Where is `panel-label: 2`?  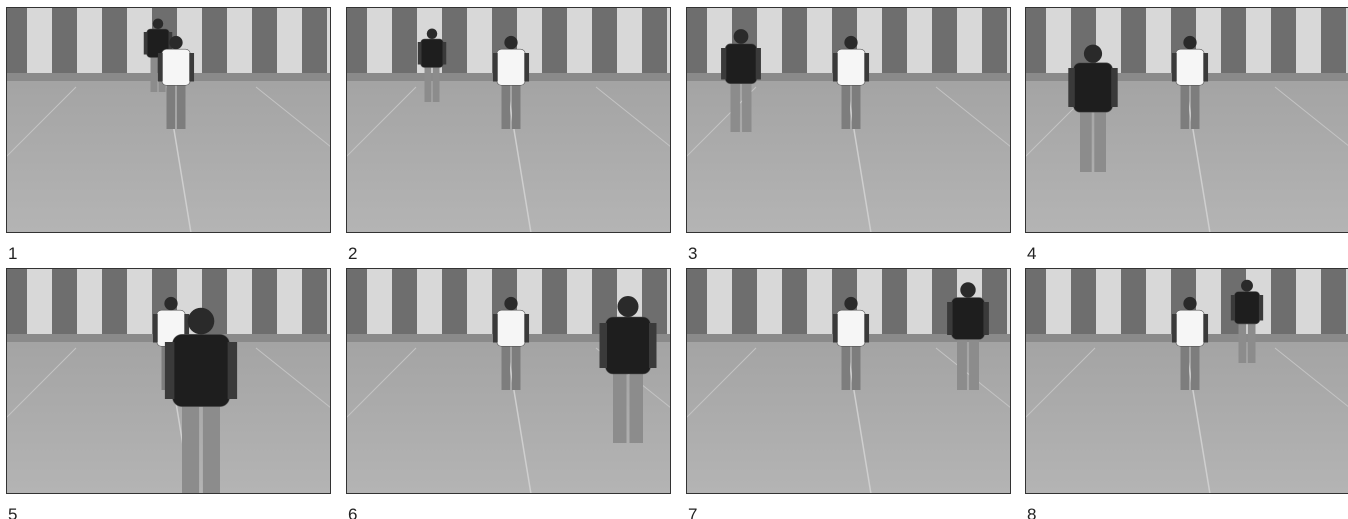 panel-label: 2 is located at coordinates (352, 253).